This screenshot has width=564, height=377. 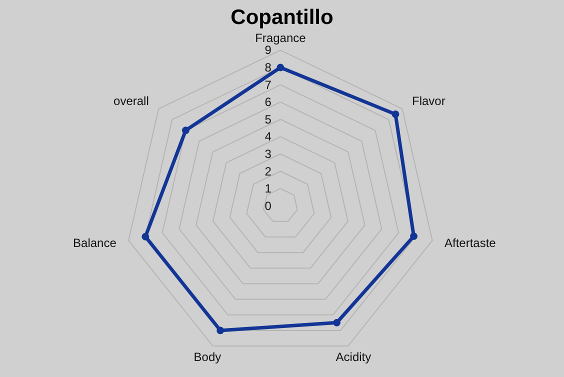 What do you see at coordinates (268, 119) in the screenshot?
I see `y-tick-label: 5` at bounding box center [268, 119].